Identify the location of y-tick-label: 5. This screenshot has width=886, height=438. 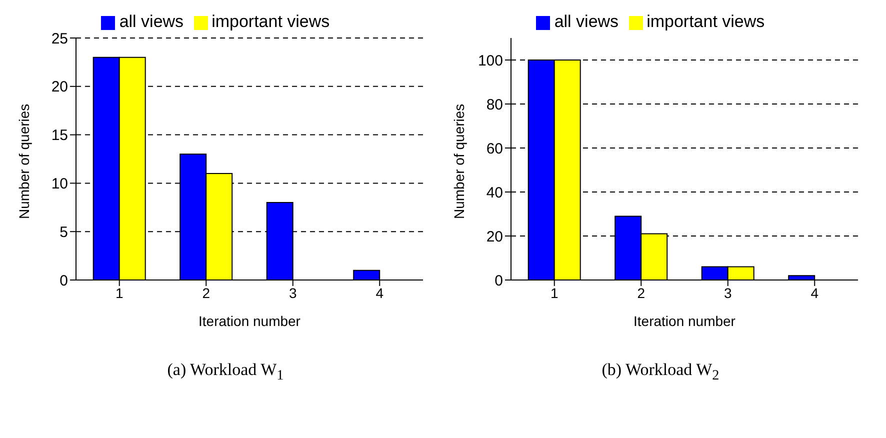
(64, 232).